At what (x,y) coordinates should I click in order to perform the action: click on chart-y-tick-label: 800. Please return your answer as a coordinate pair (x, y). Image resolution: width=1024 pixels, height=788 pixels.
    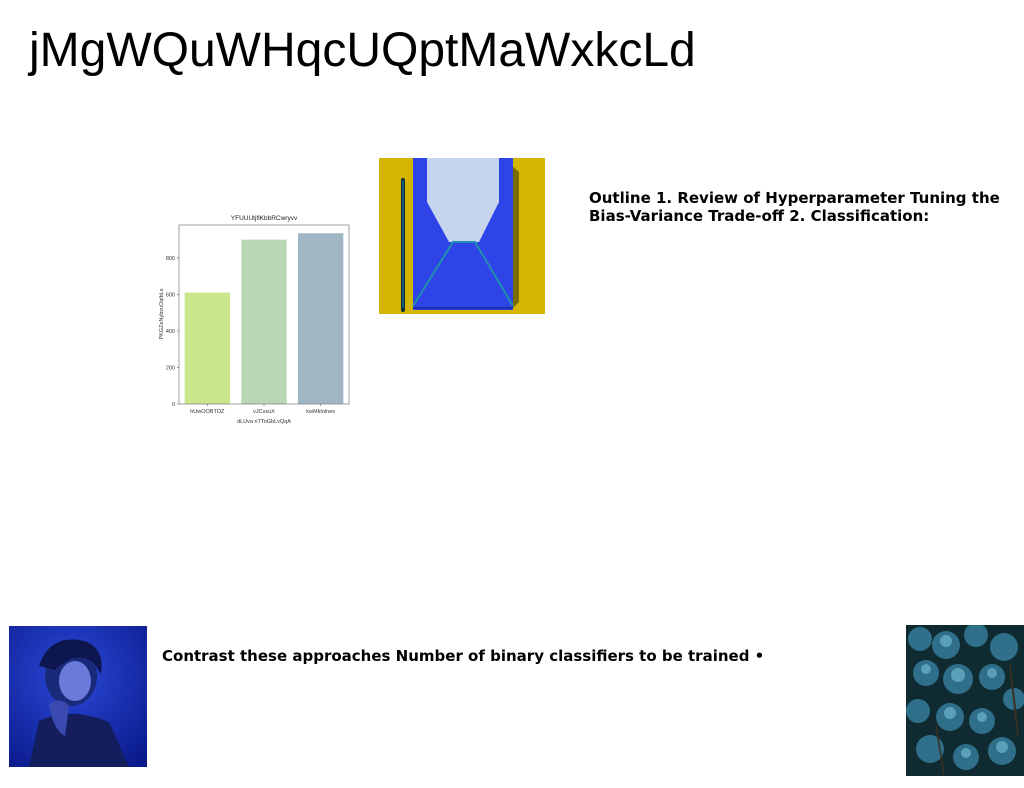
    Looking at the image, I should click on (170, 259).